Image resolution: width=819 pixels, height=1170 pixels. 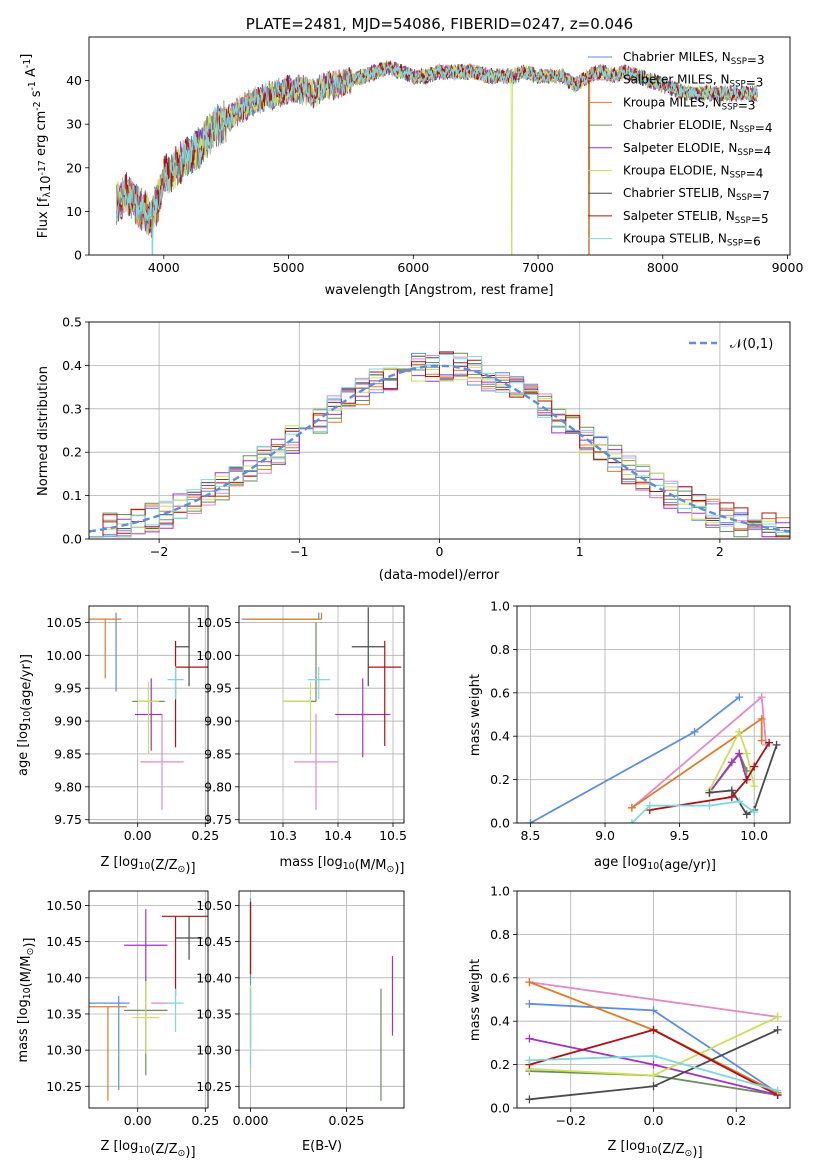 I want to click on axes-weight_vs_Z: −0.2 0.0 0.2 0.0 0.2 0.4 0.6 0.8 1.0, so click(x=640, y=1006).